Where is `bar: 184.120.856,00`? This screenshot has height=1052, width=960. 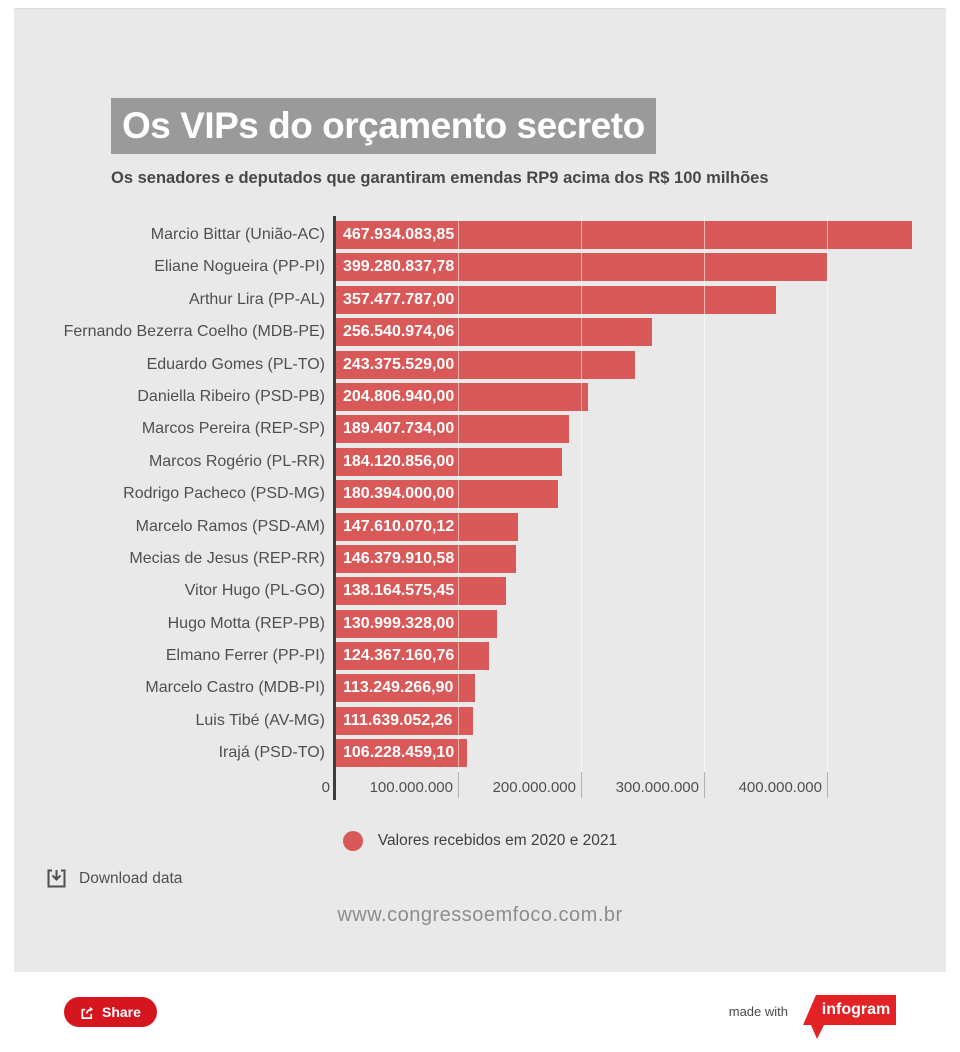
bar: 184.120.856,00 is located at coordinates (449, 461).